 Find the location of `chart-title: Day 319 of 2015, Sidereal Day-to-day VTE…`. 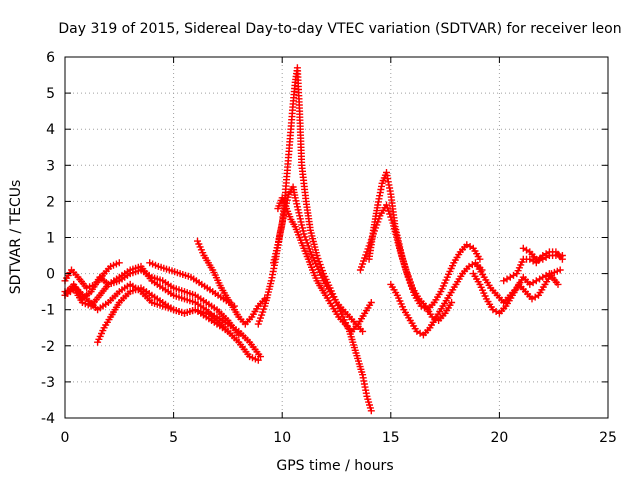

chart-title: Day 319 of 2015, Sidereal Day-to-day VTE… is located at coordinates (339, 29).